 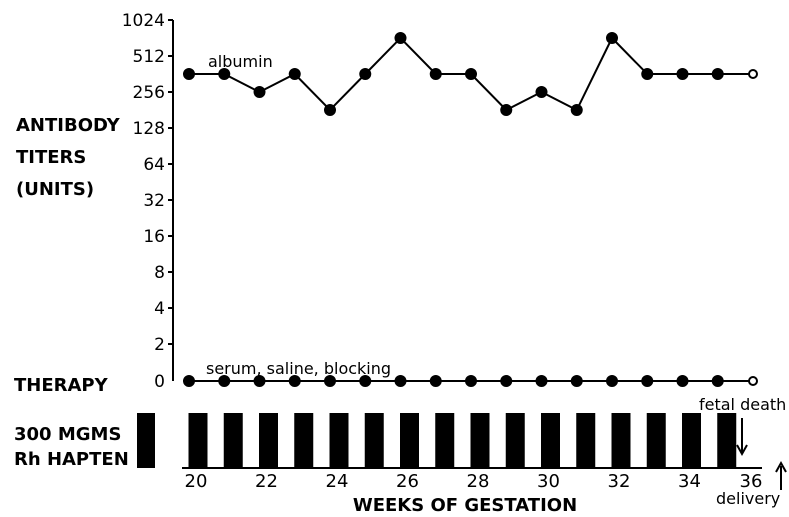 I want to click on hapten-label: 300 MGMS, so click(x=67, y=434).